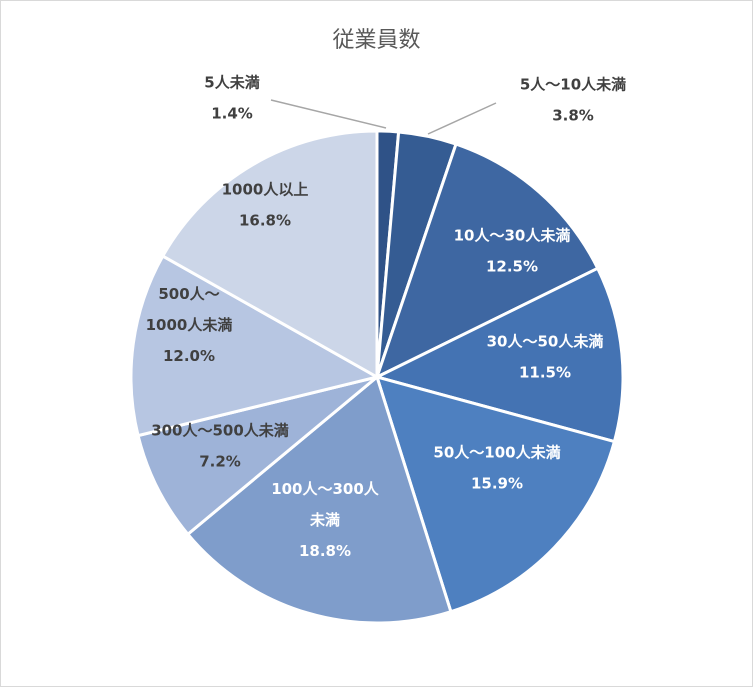 The height and width of the screenshot is (687, 753). What do you see at coordinates (220, 431) in the screenshot?
I see `slice-category-label: 300人～500人未満` at bounding box center [220, 431].